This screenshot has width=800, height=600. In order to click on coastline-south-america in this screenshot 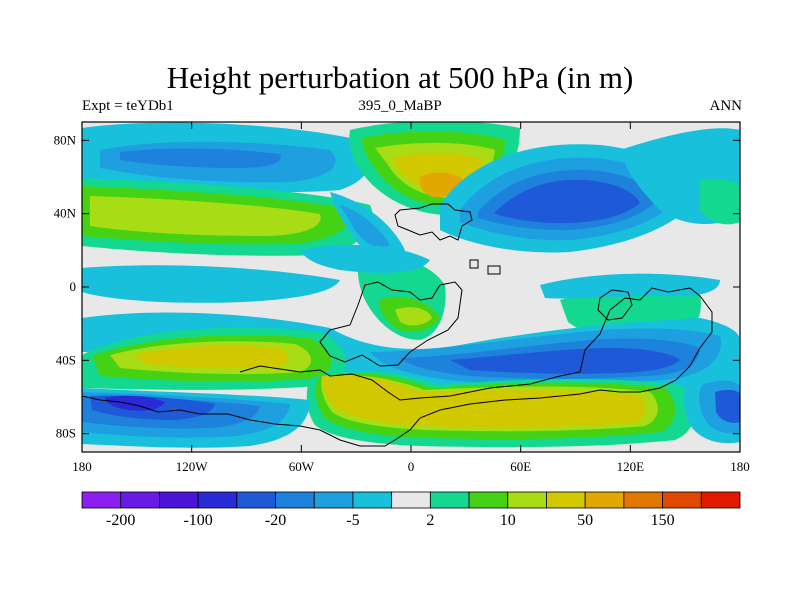, I will do `click(391, 324)`.